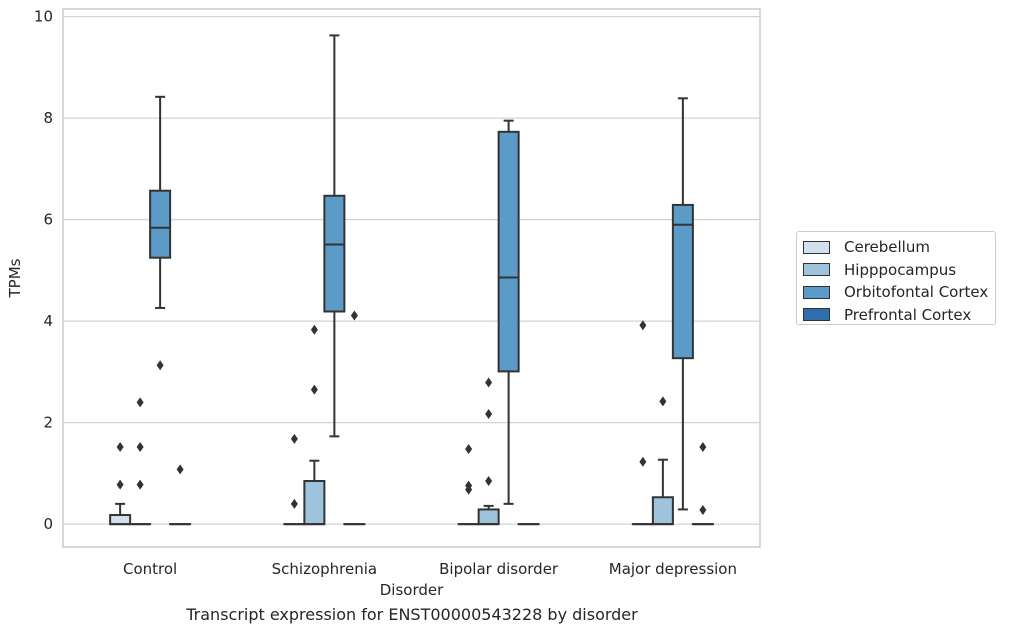 Image resolution: width=1009 pixels, height=634 pixels. I want to click on legend-label: Hipppocampus, so click(900, 269).